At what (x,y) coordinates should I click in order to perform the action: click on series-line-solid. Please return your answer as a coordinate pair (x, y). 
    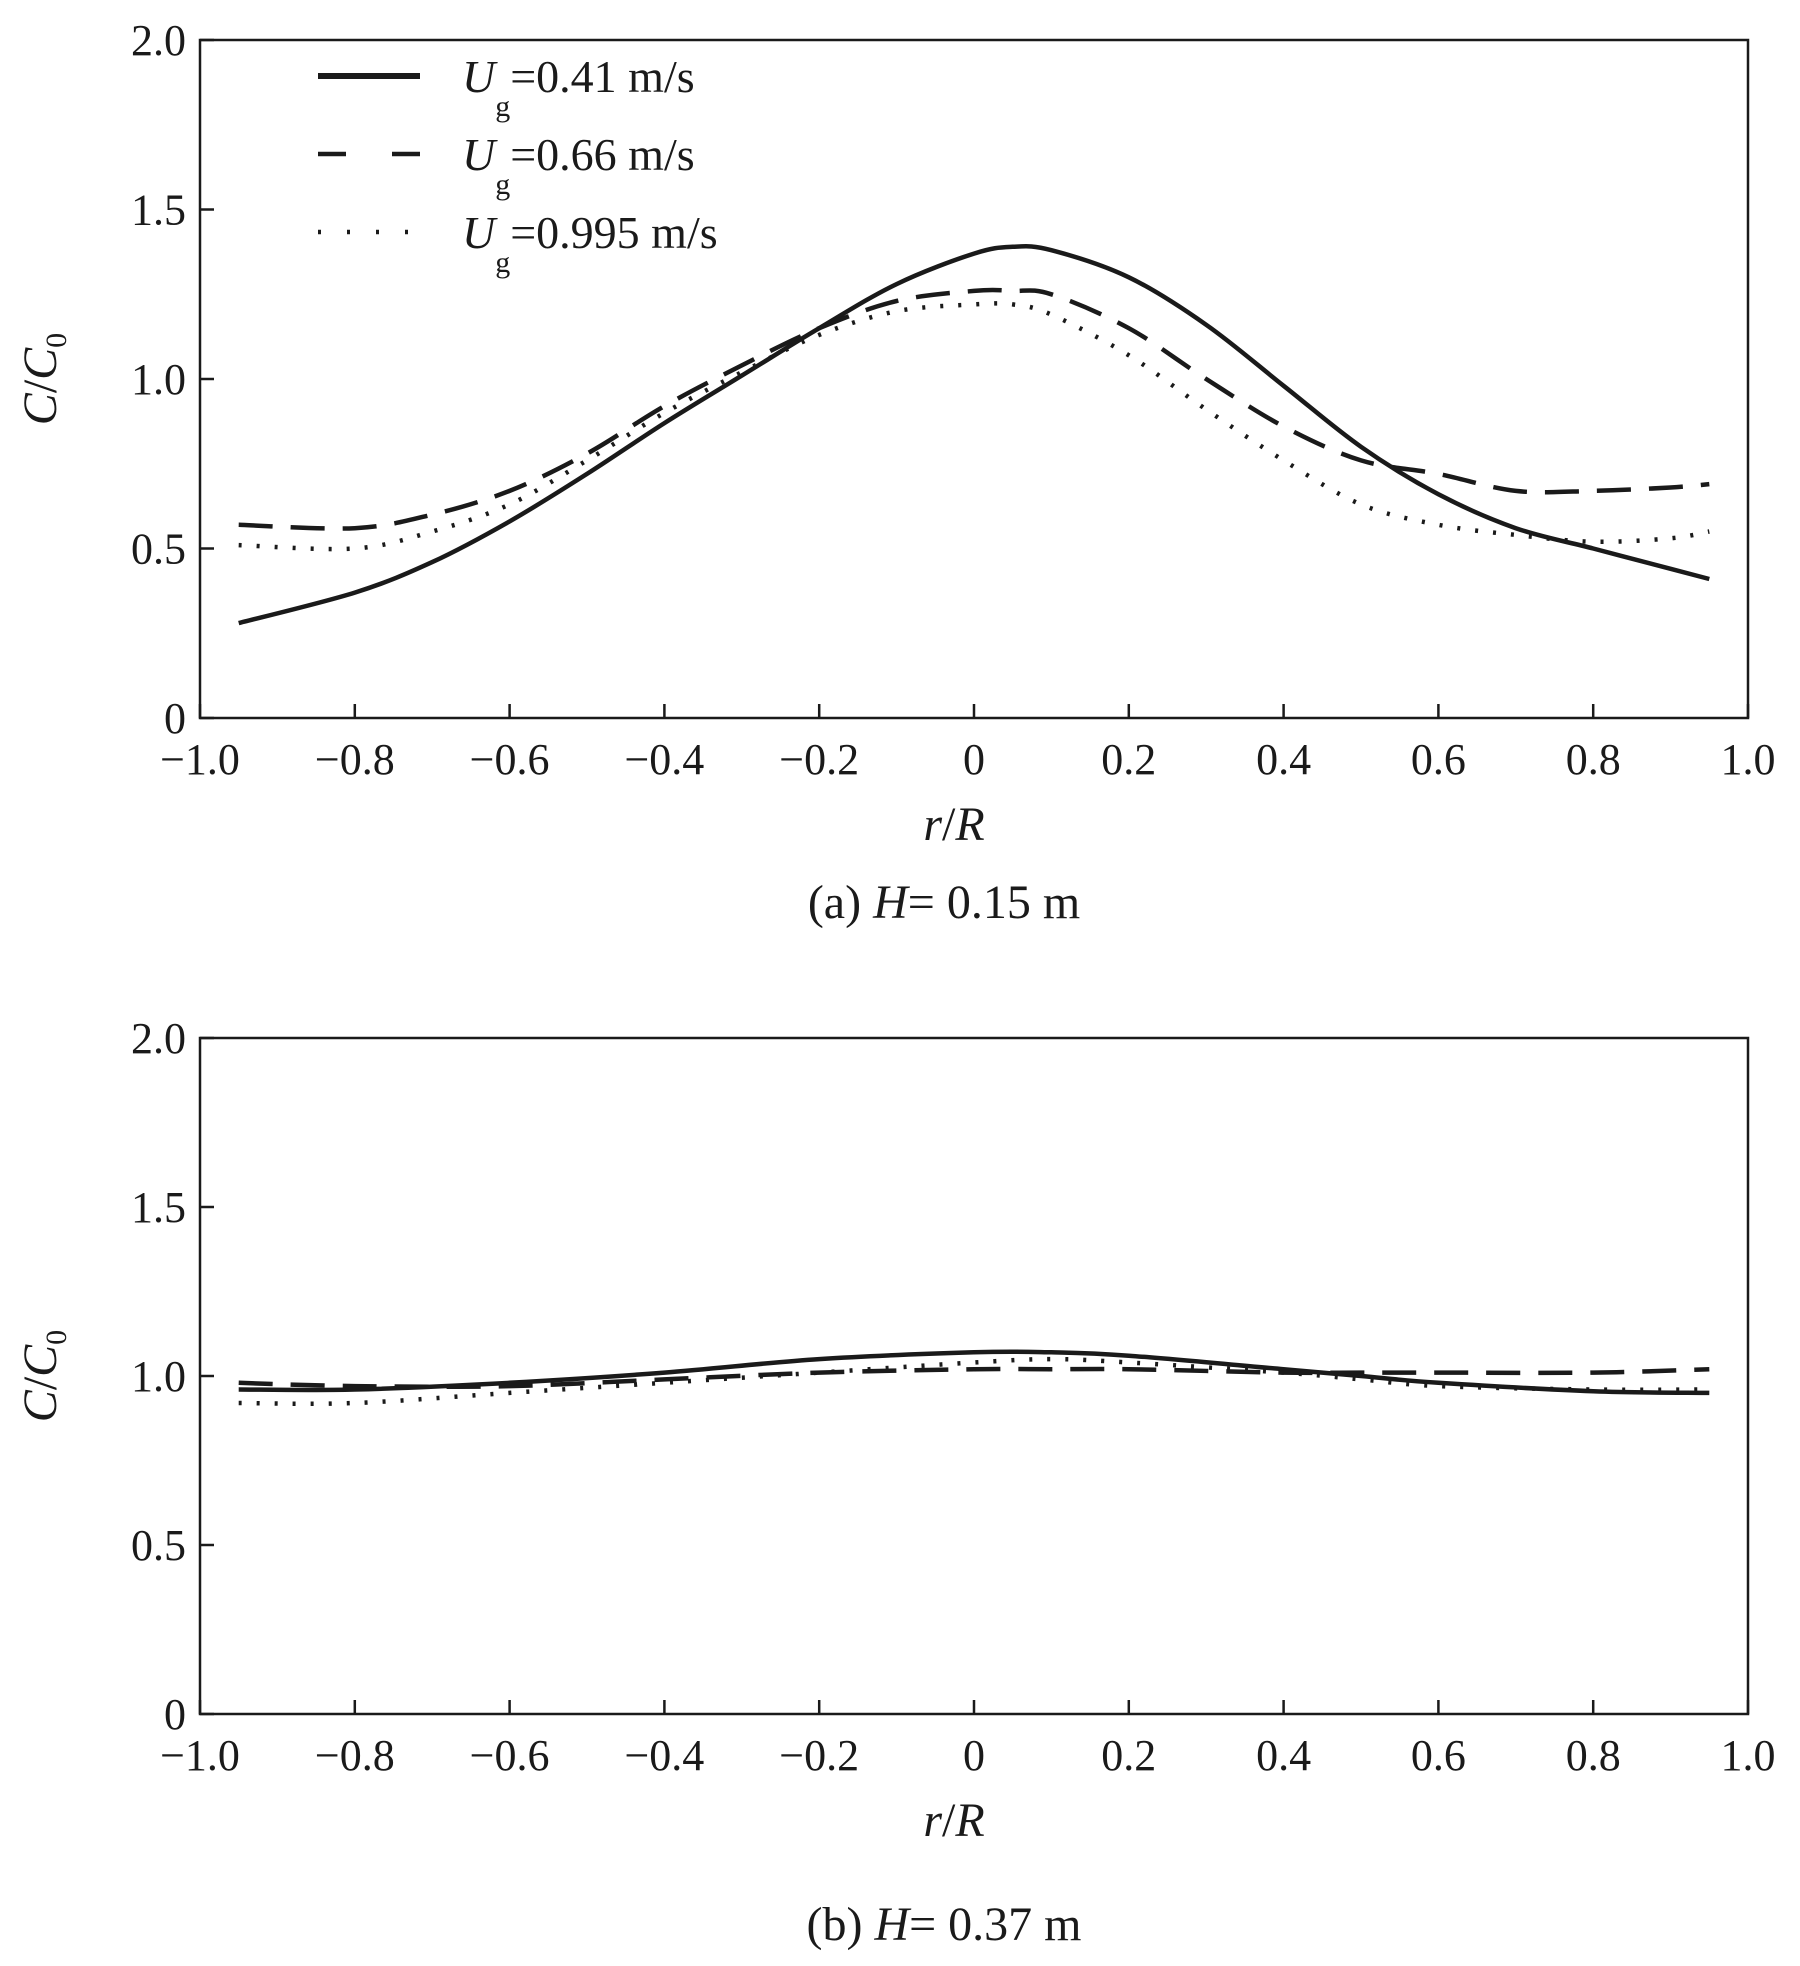
    Looking at the image, I should click on (974, 1372).